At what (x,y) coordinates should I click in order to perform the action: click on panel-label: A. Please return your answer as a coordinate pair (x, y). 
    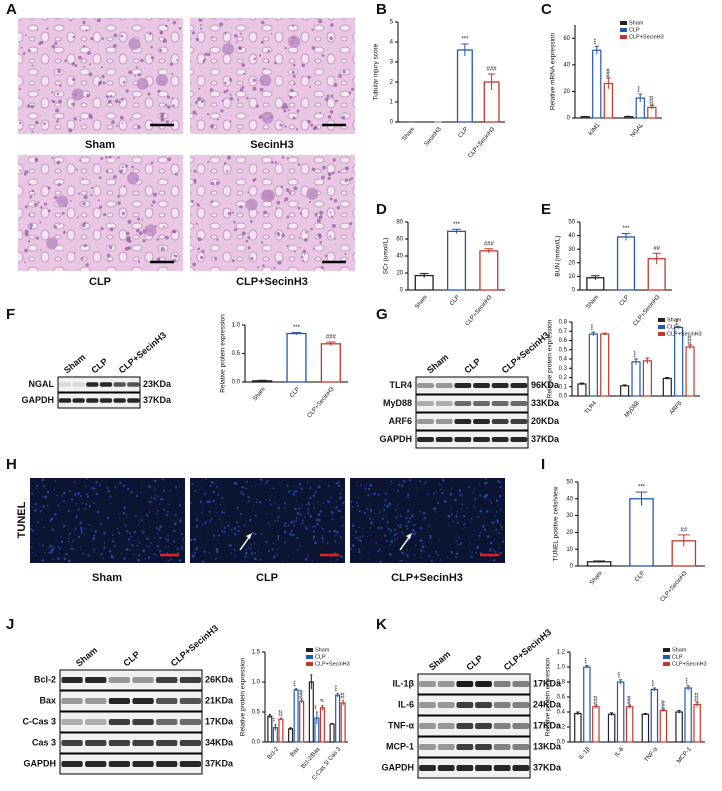
    Looking at the image, I should click on (11, 9).